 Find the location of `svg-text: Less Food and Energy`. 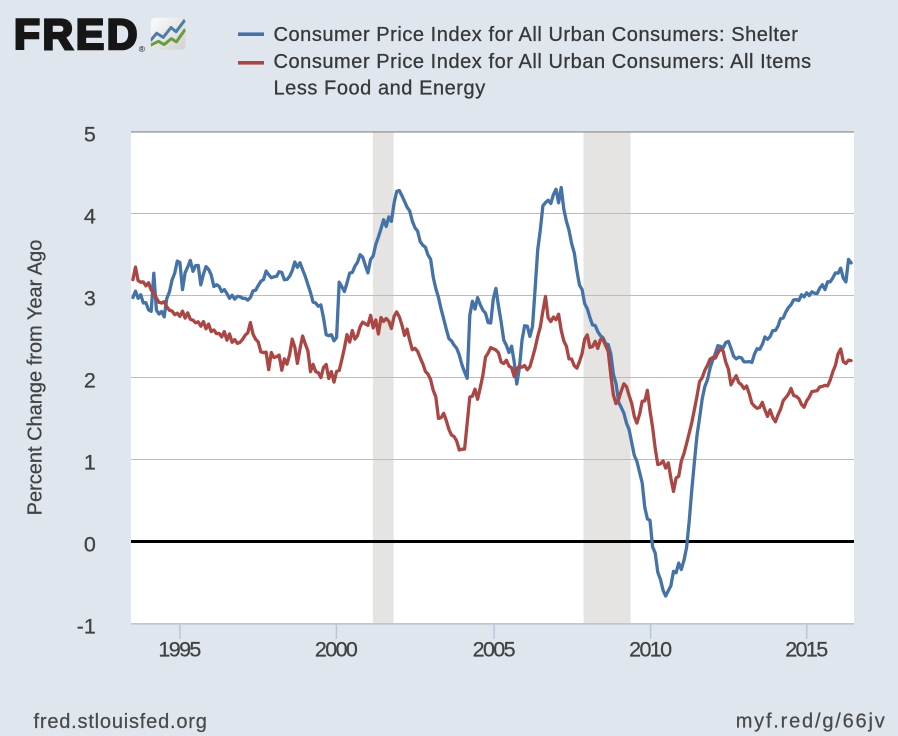

svg-text: Less Food and Energy is located at coordinates (380, 89).